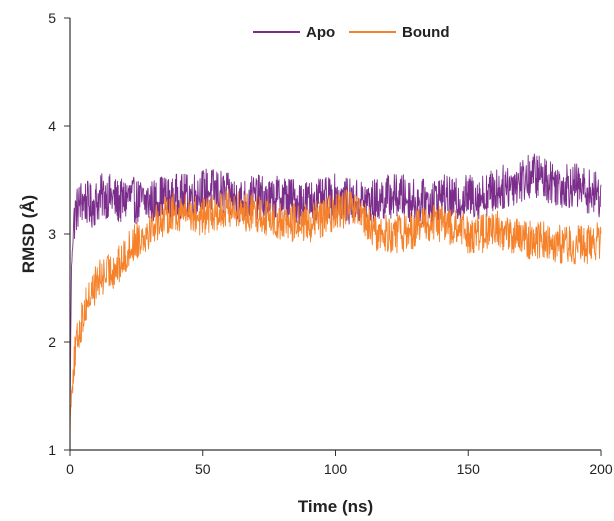 The width and height of the screenshot is (614, 521). Describe the element at coordinates (469, 469) in the screenshot. I see `x-tick-label: 150` at that location.